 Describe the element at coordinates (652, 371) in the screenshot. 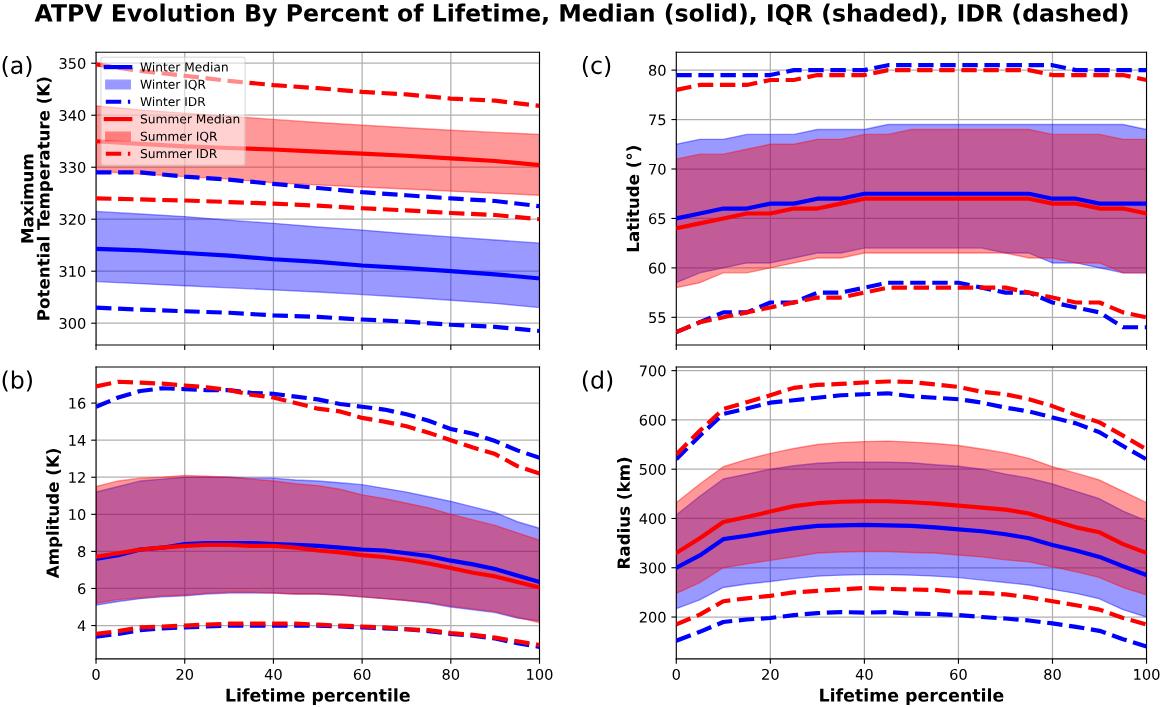

I see `y-tick-label: 700` at that location.